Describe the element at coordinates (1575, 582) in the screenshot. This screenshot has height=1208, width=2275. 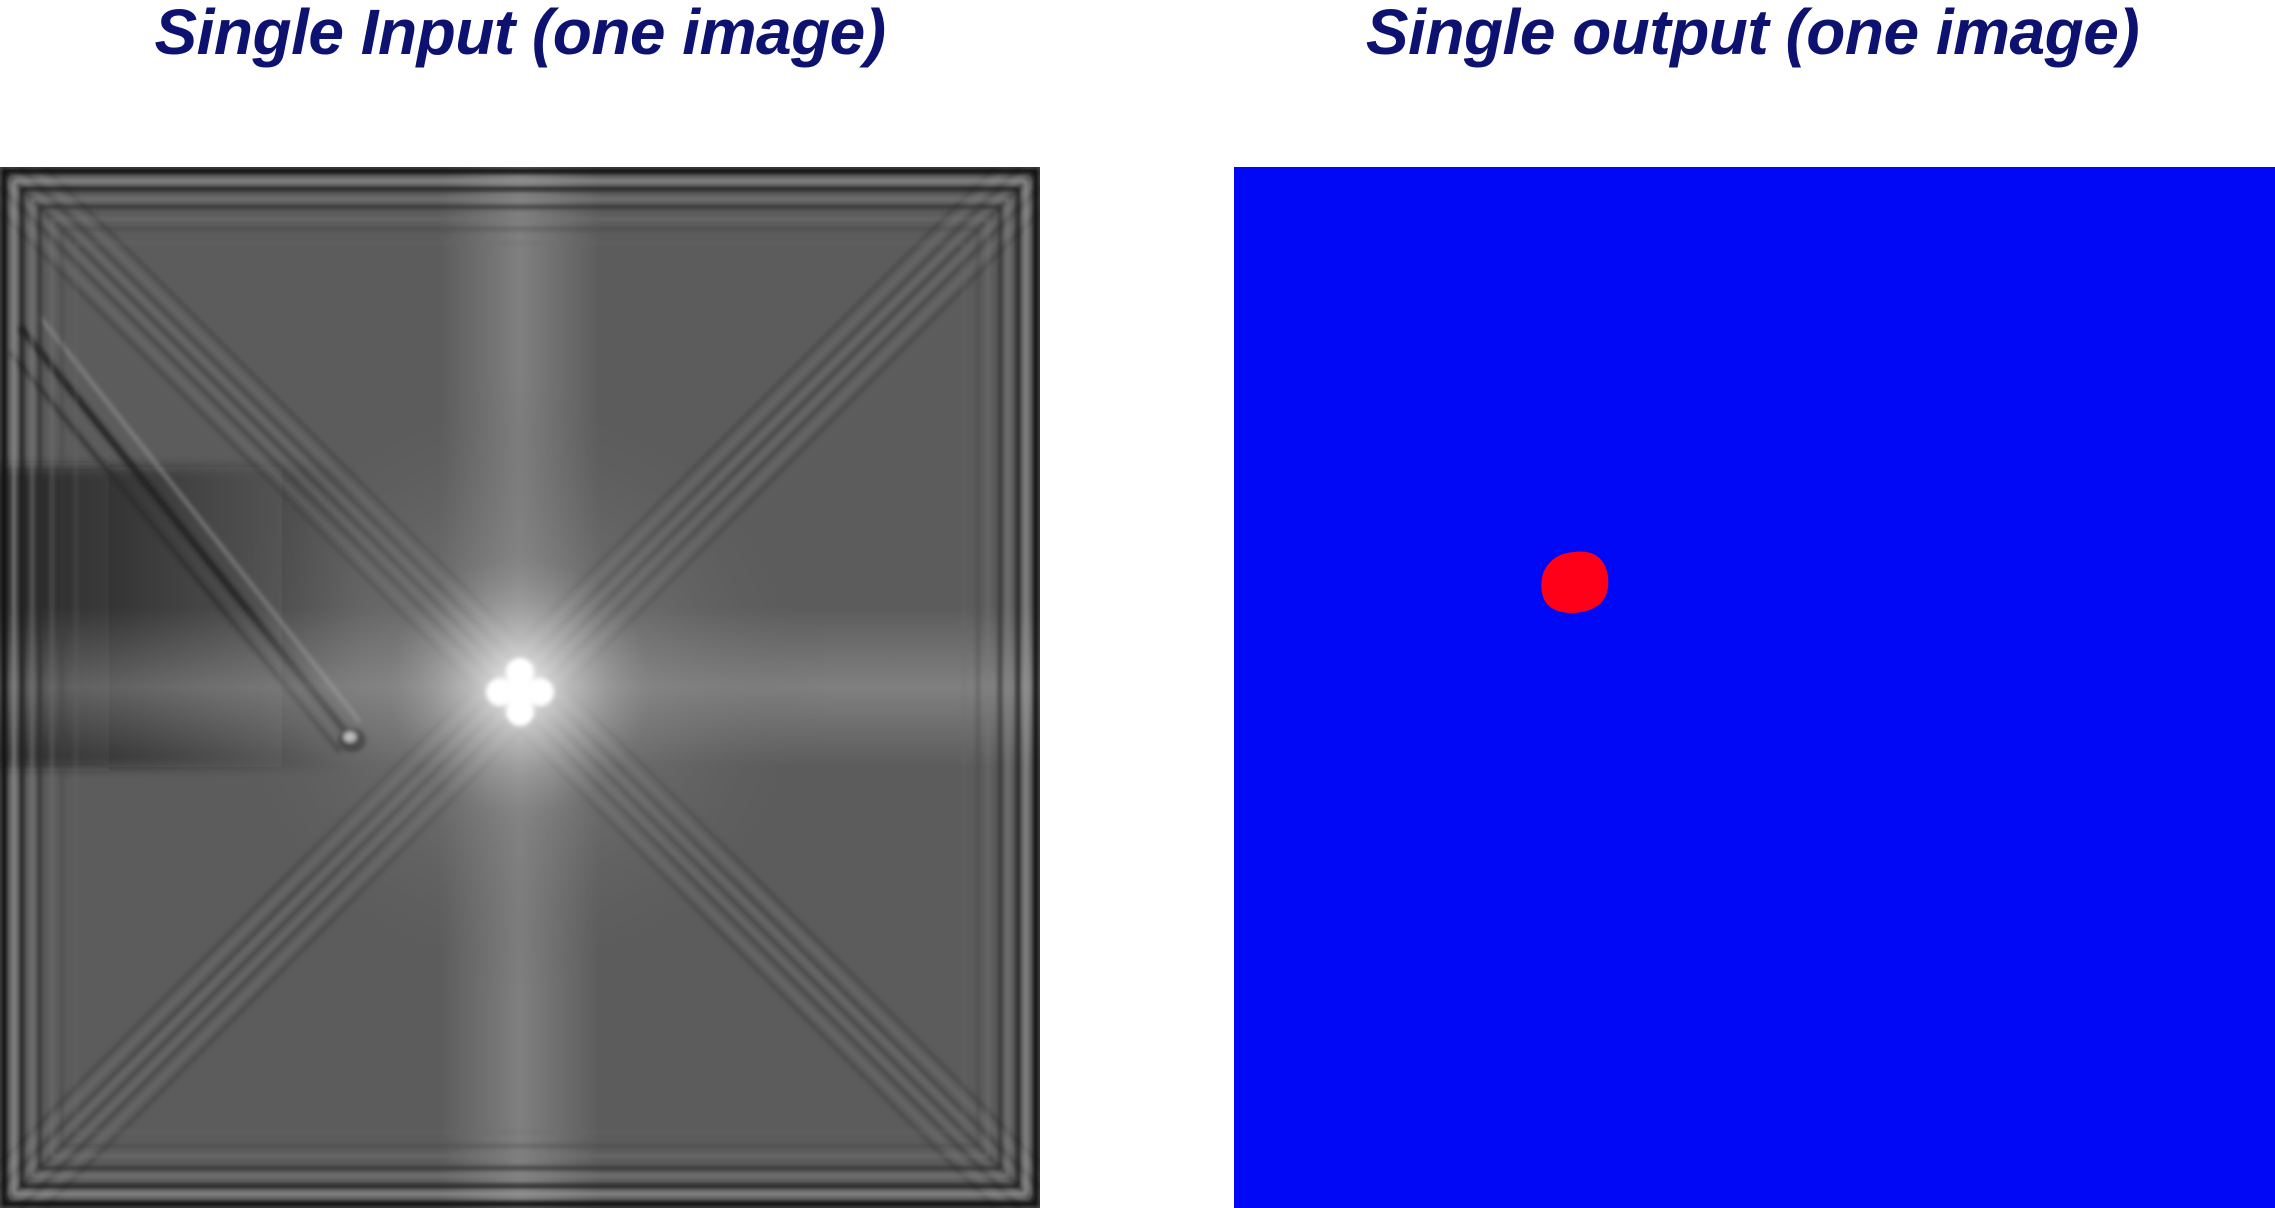
I see `output-red-blob` at that location.